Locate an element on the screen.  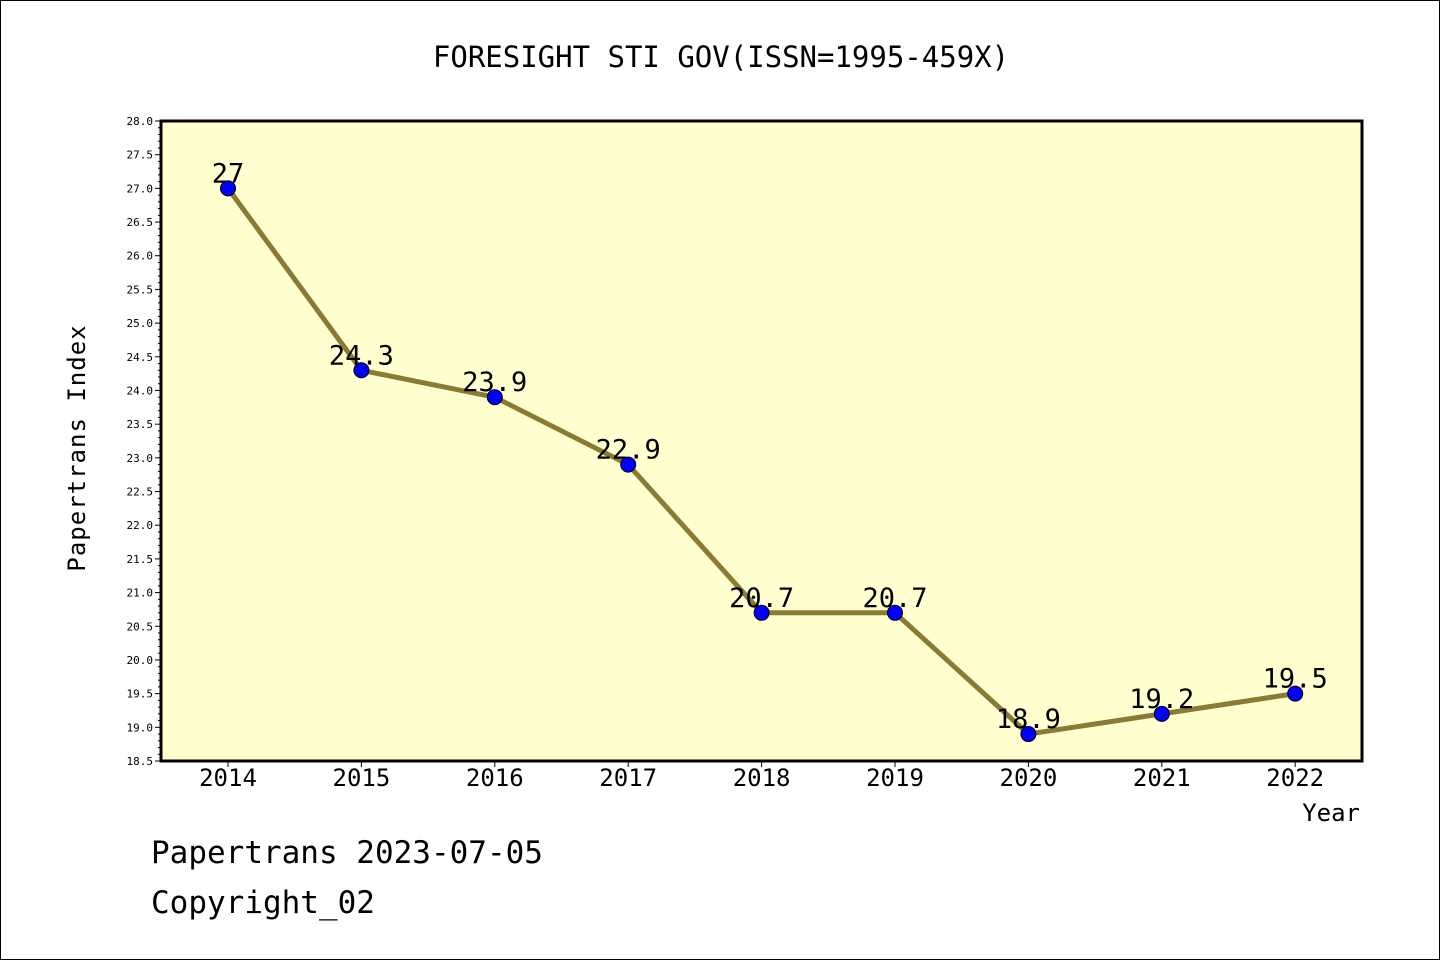
y-tick-label: 21.0 is located at coordinates (140, 593).